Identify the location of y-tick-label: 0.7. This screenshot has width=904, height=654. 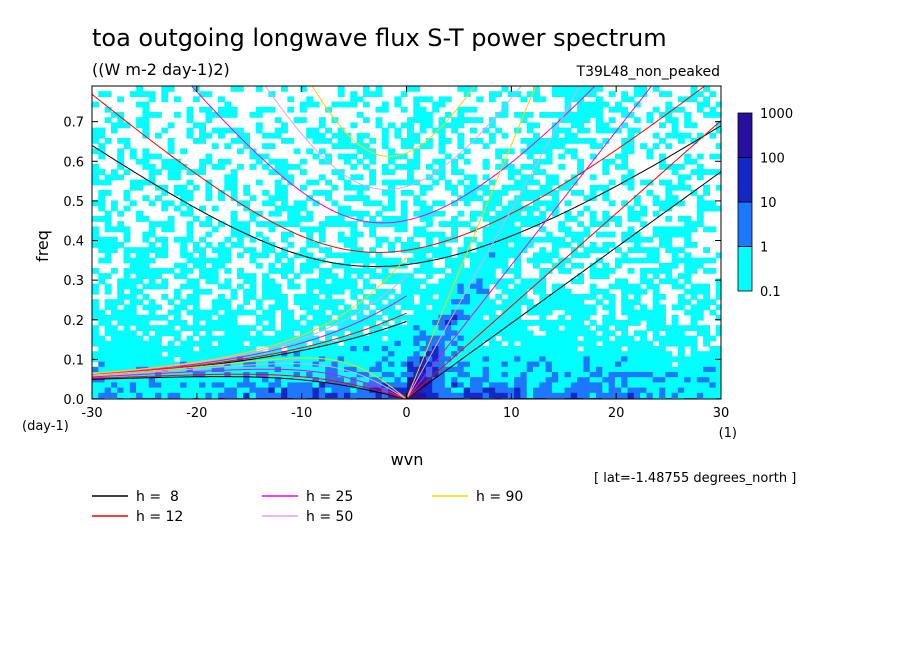
(73, 123).